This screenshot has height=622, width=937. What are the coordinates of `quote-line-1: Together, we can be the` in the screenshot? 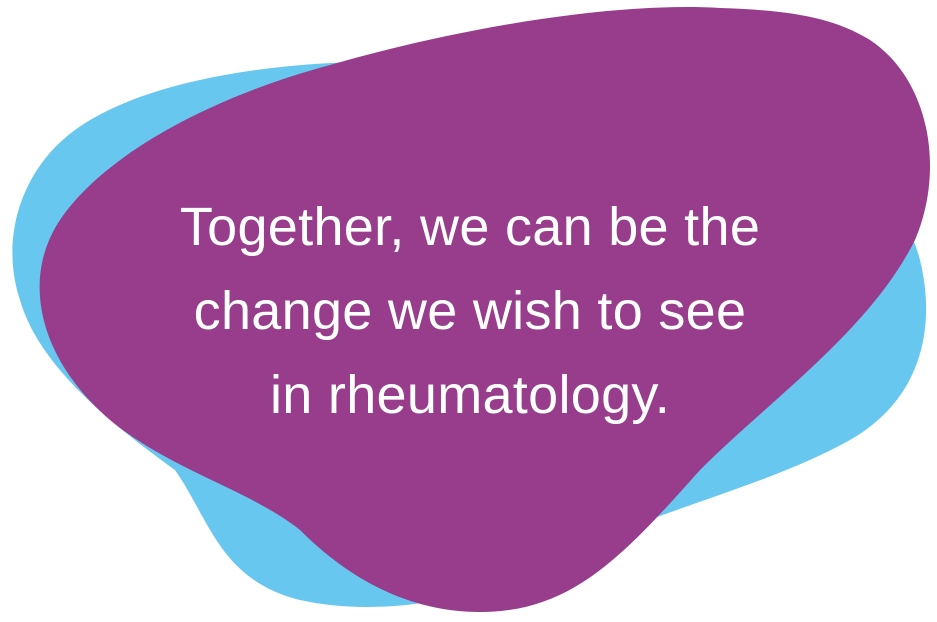 It's located at (470, 227).